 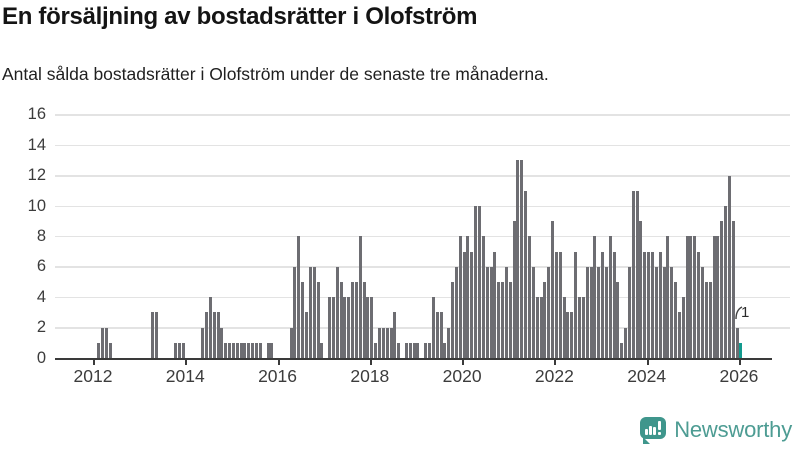 What do you see at coordinates (41, 235) in the screenshot?
I see `y-tick-label: 8` at bounding box center [41, 235].